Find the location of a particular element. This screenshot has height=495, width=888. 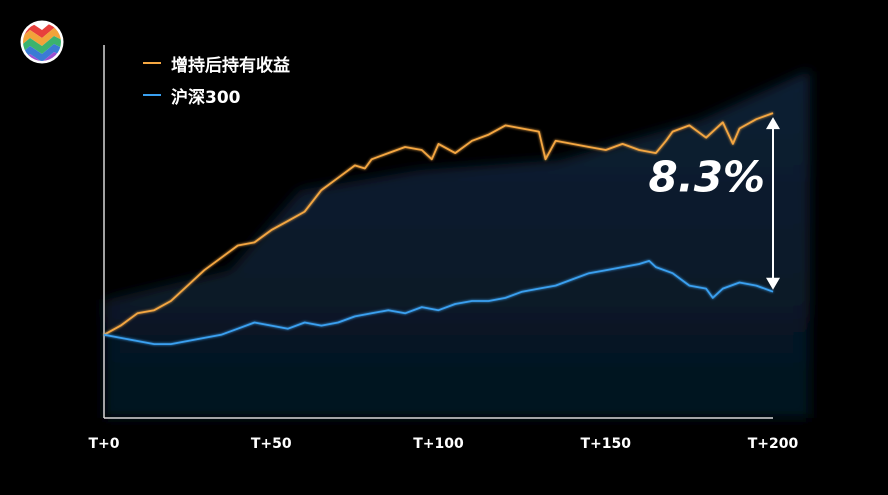

chart-annotation: 8.3% is located at coordinates (714, 203).